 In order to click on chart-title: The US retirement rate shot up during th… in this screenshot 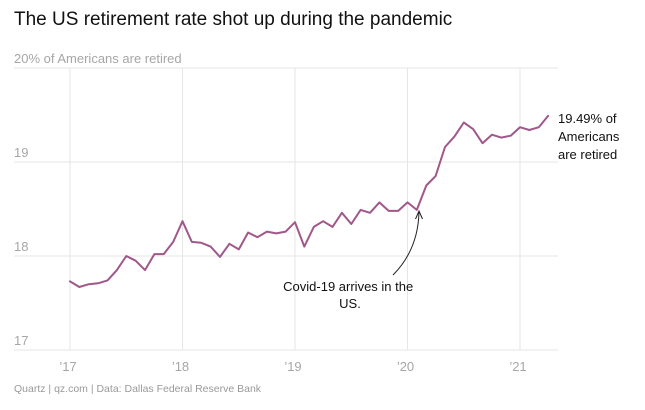, I will do `click(233, 19)`.